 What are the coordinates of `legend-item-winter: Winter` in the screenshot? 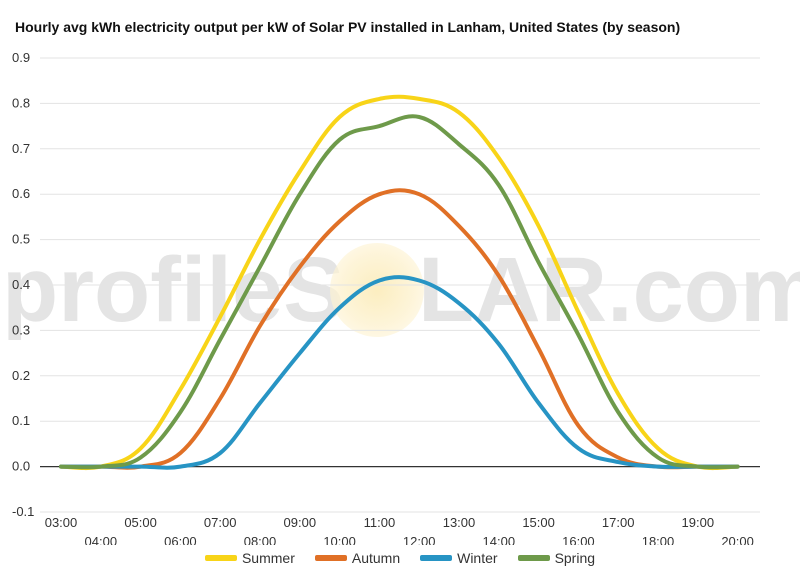 It's located at (459, 558).